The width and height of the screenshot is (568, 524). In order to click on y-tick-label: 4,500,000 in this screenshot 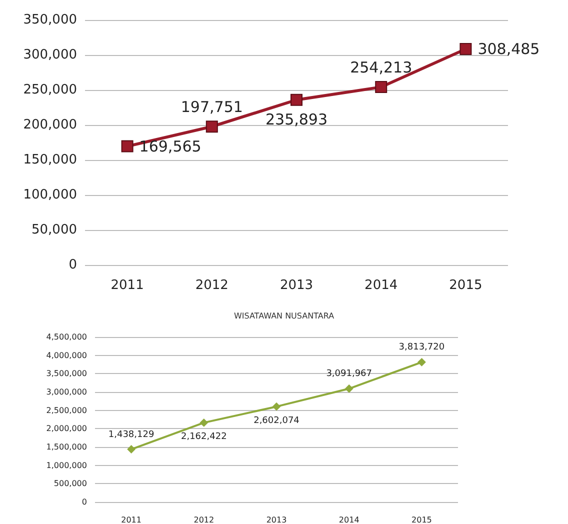, I will do `click(66, 337)`.